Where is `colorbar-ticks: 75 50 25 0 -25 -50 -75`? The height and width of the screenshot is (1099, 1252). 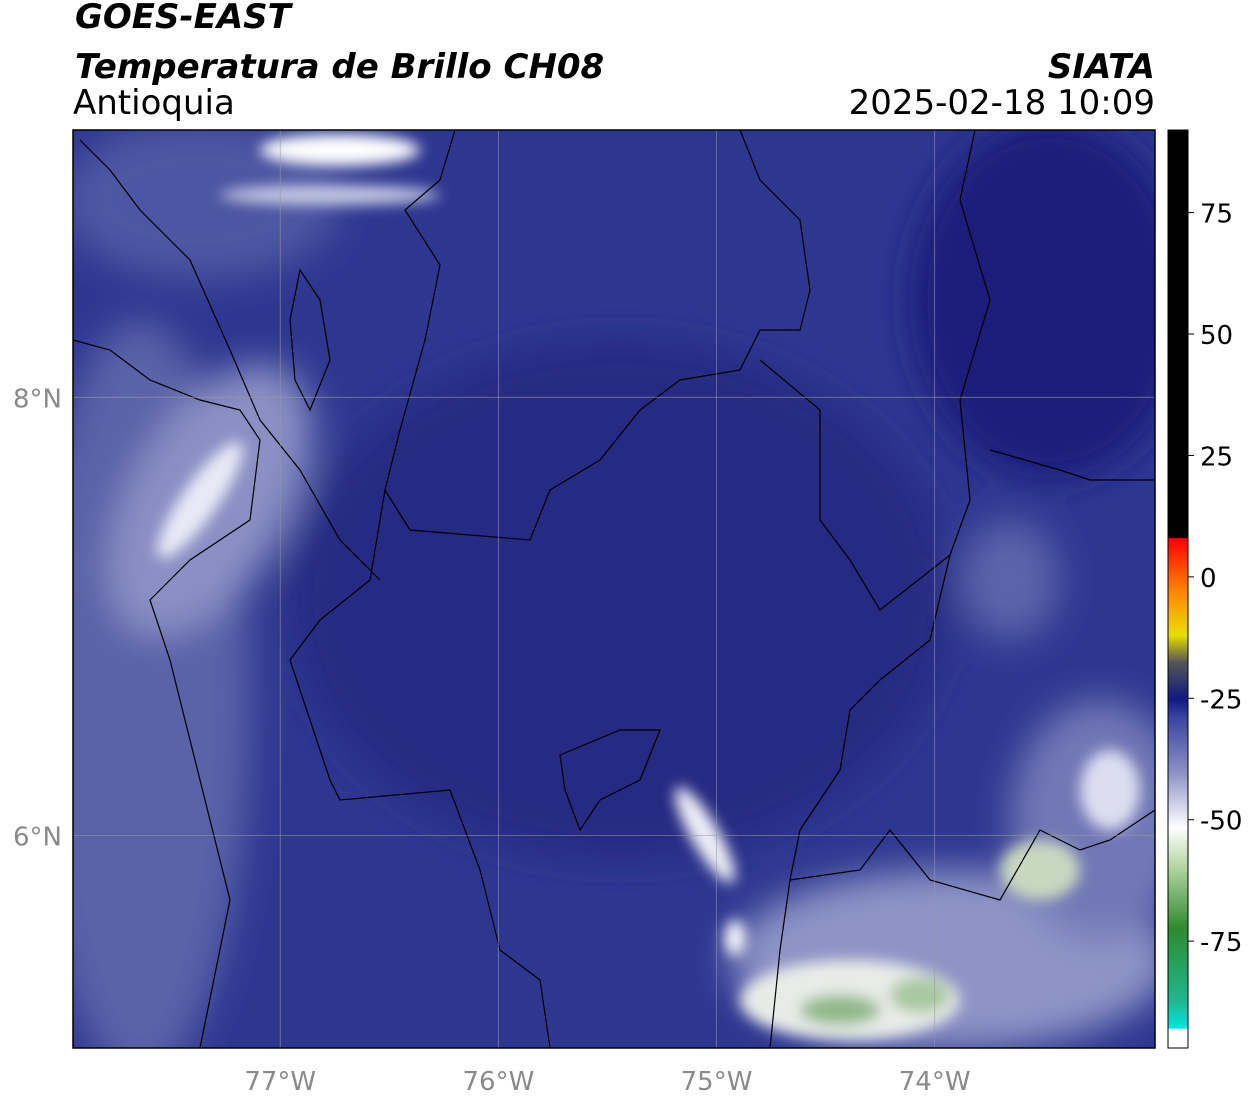 colorbar-ticks: 75 50 25 0 -25 -50 -75 is located at coordinates (1215, 579).